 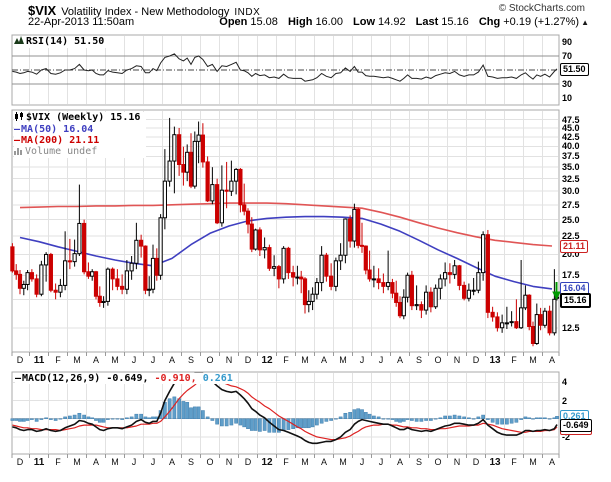 I want to click on stockcharts-credit: © StockCharts.com, so click(x=541, y=8).